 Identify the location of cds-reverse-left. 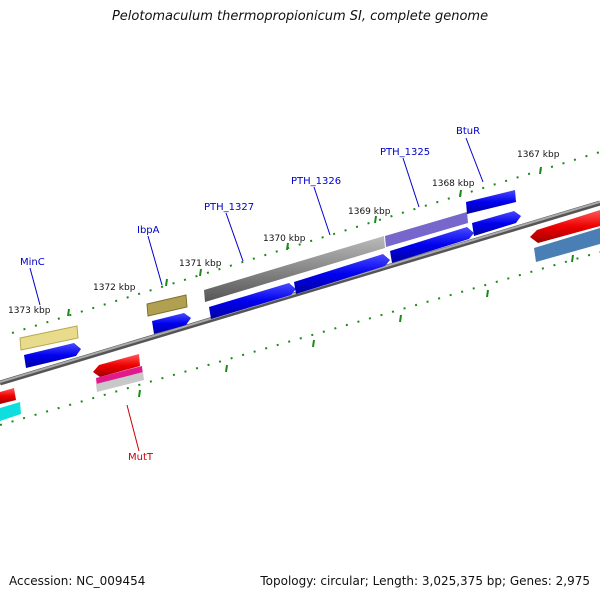
(10, 404).